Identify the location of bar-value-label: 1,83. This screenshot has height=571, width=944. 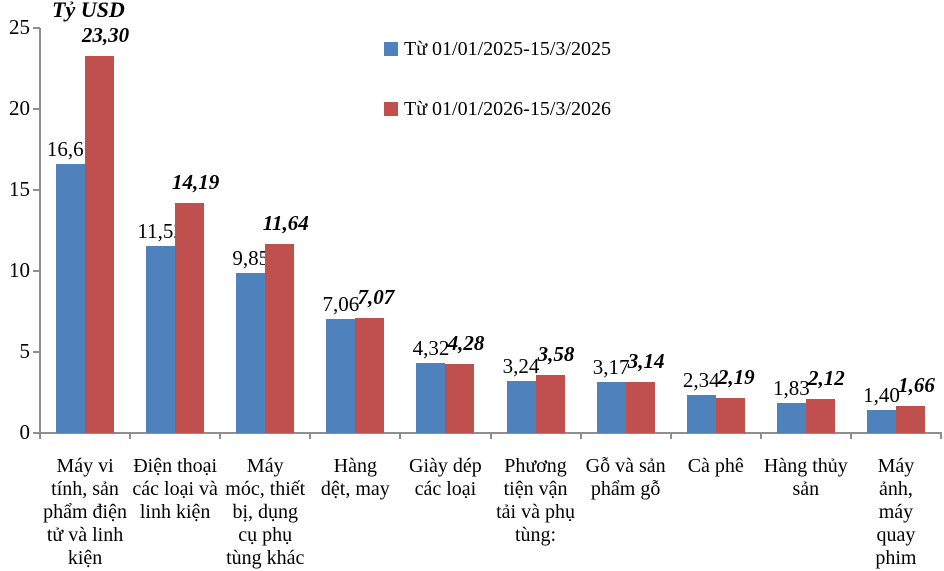
(791, 388).